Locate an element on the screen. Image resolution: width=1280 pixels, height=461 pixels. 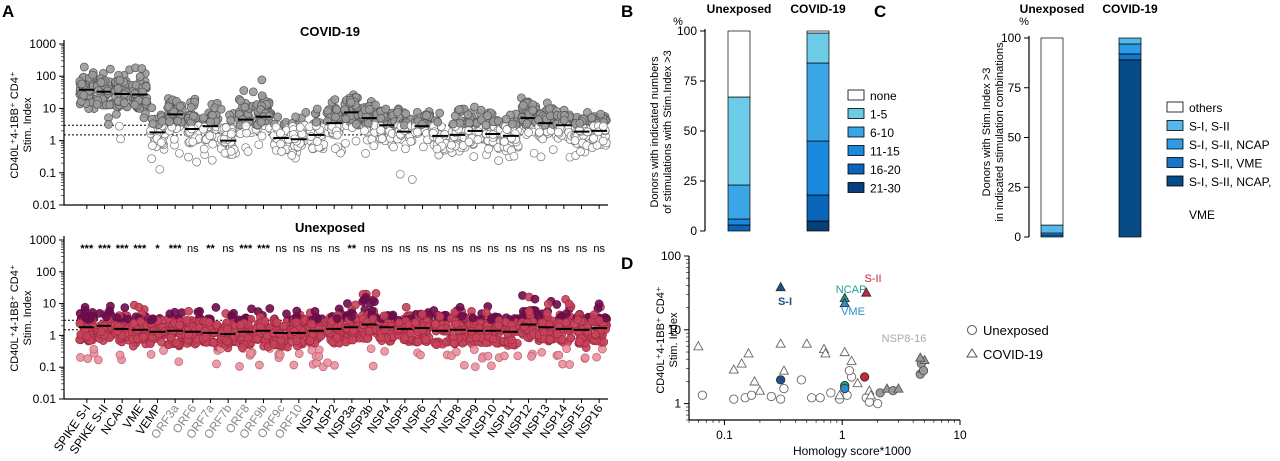
panel-a-top-ylabel-line1: CD40L⁺4-1BB⁺ CD4⁺ is located at coordinates (15, 124).